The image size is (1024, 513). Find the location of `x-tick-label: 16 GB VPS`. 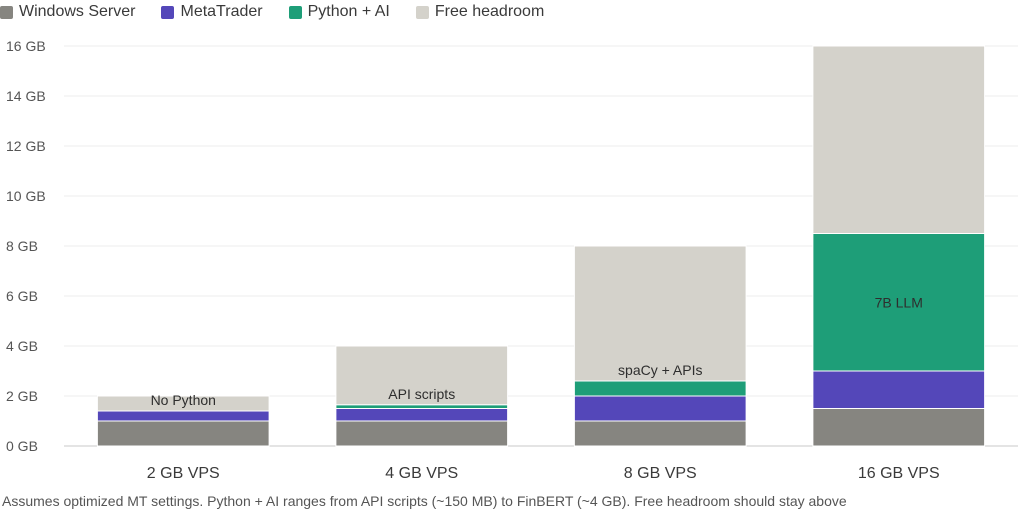

x-tick-label: 16 GB VPS is located at coordinates (899, 473).